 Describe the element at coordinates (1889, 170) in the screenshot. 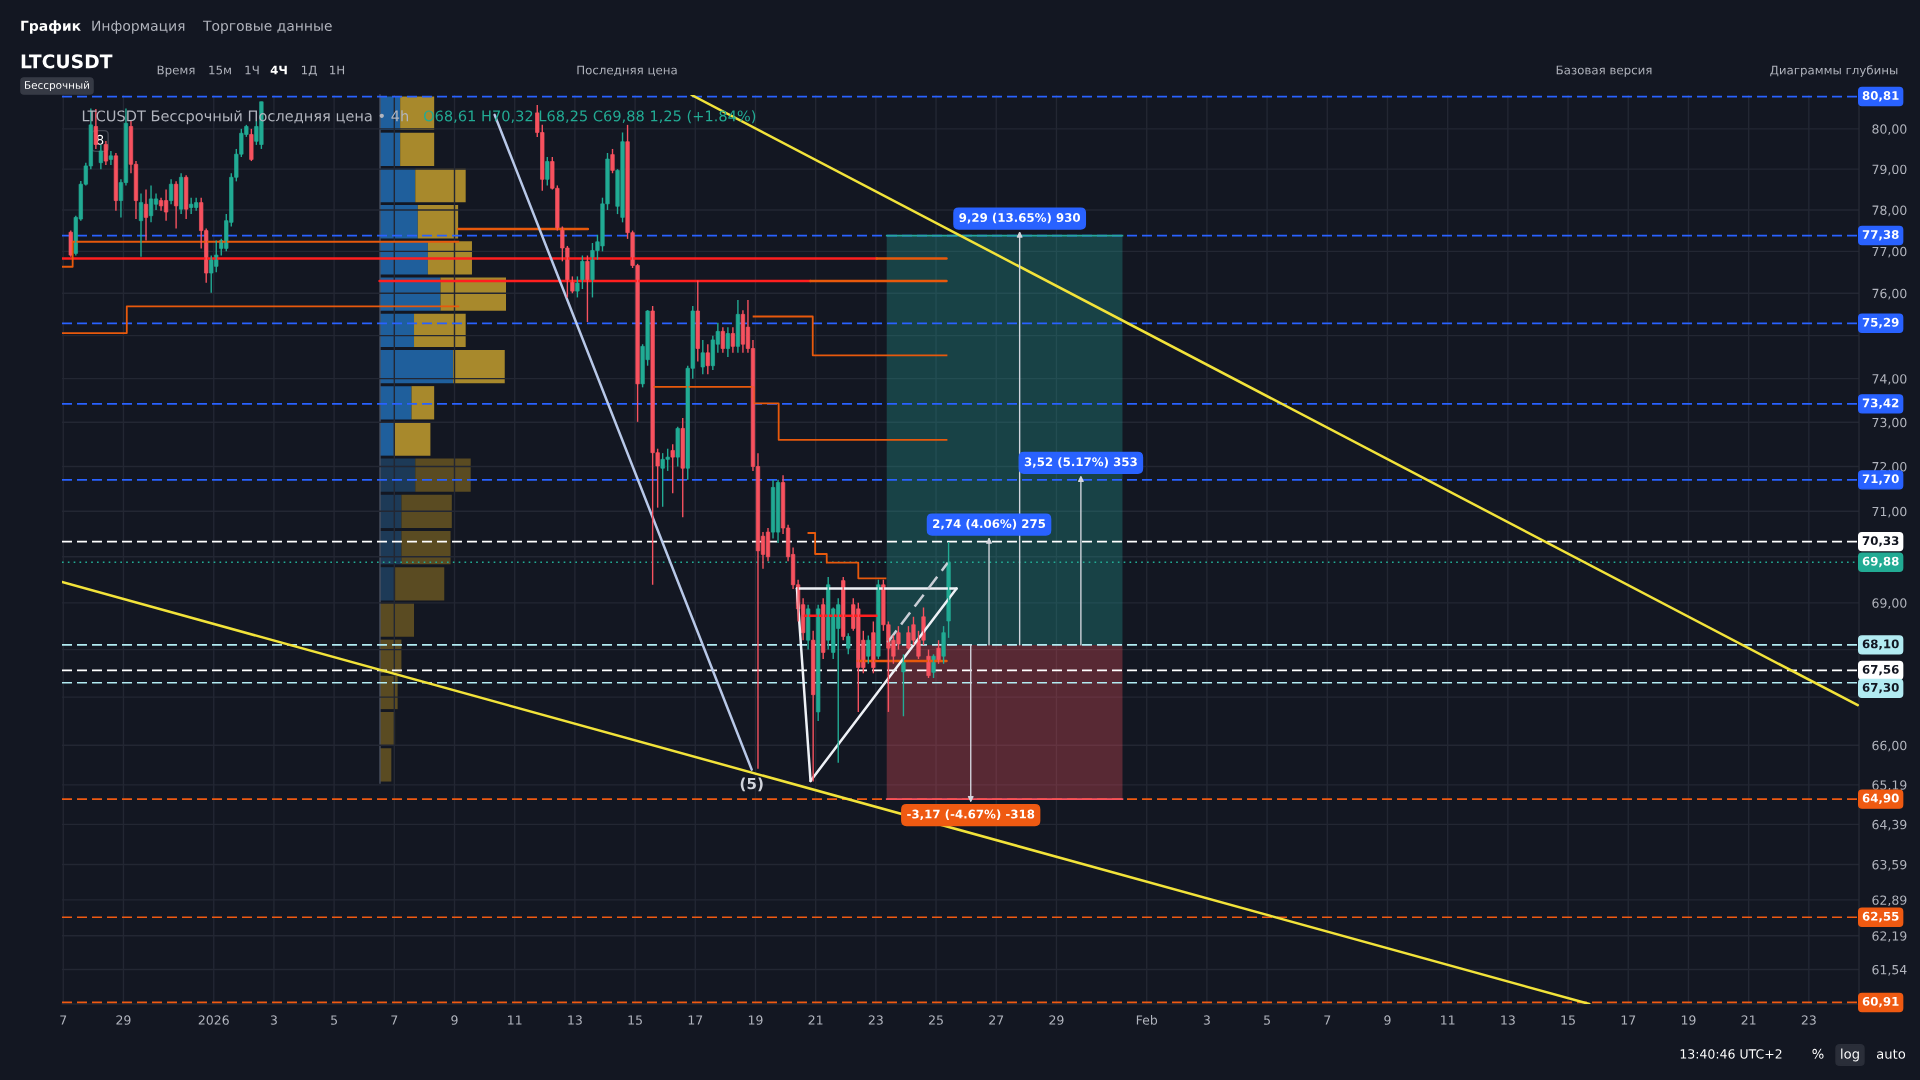

I see `y-tick-label: 79,00` at that location.